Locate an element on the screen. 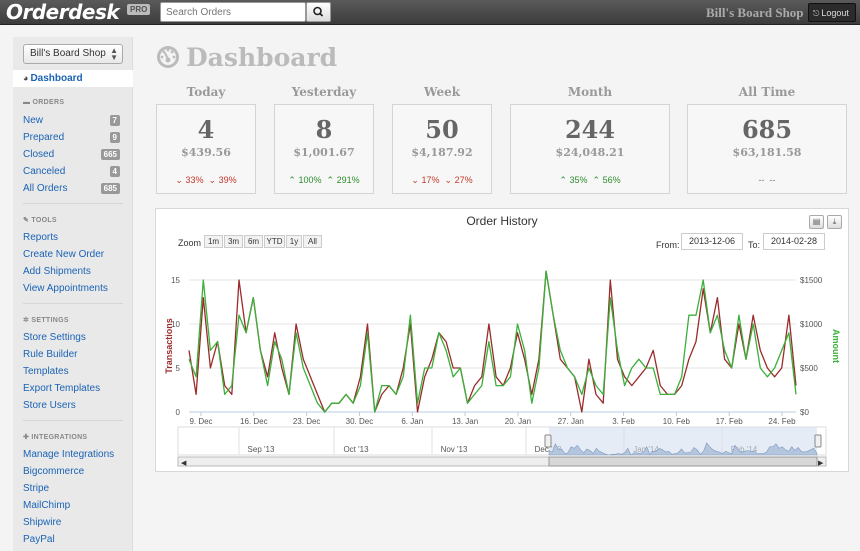  logout-label: Logout is located at coordinates (835, 13).